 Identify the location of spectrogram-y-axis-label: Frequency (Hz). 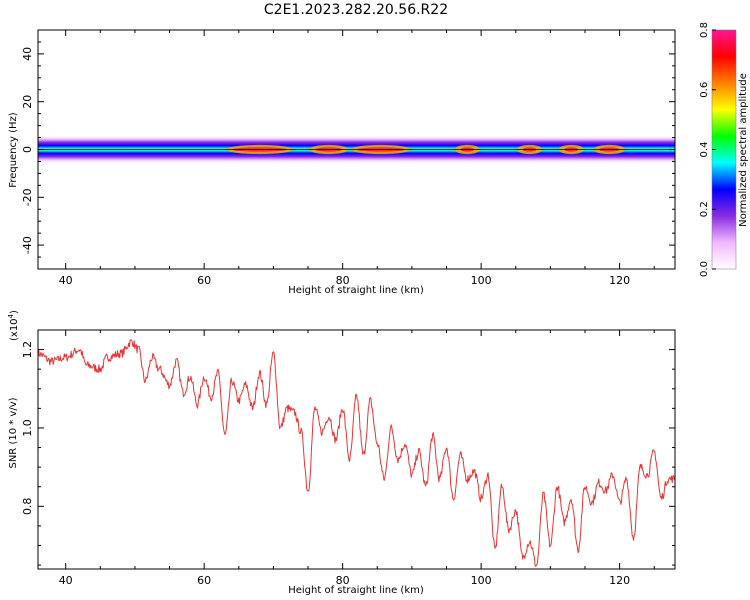
(13, 150).